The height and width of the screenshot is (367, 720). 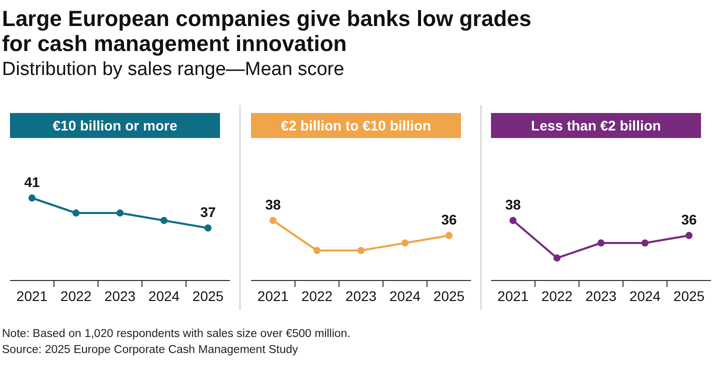 I want to click on chart-title: €10 billion or more, so click(x=115, y=126).